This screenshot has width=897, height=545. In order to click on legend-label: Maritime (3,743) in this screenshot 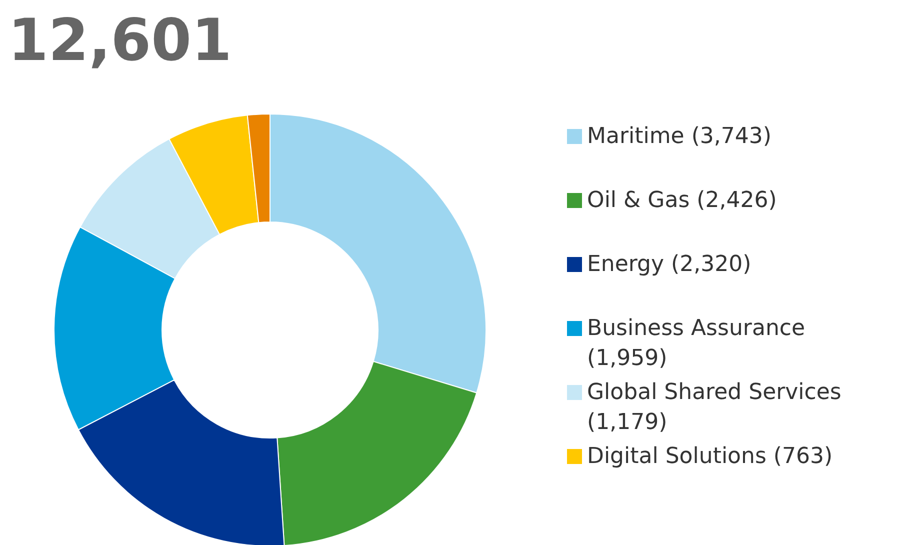, I will do `click(679, 137)`.